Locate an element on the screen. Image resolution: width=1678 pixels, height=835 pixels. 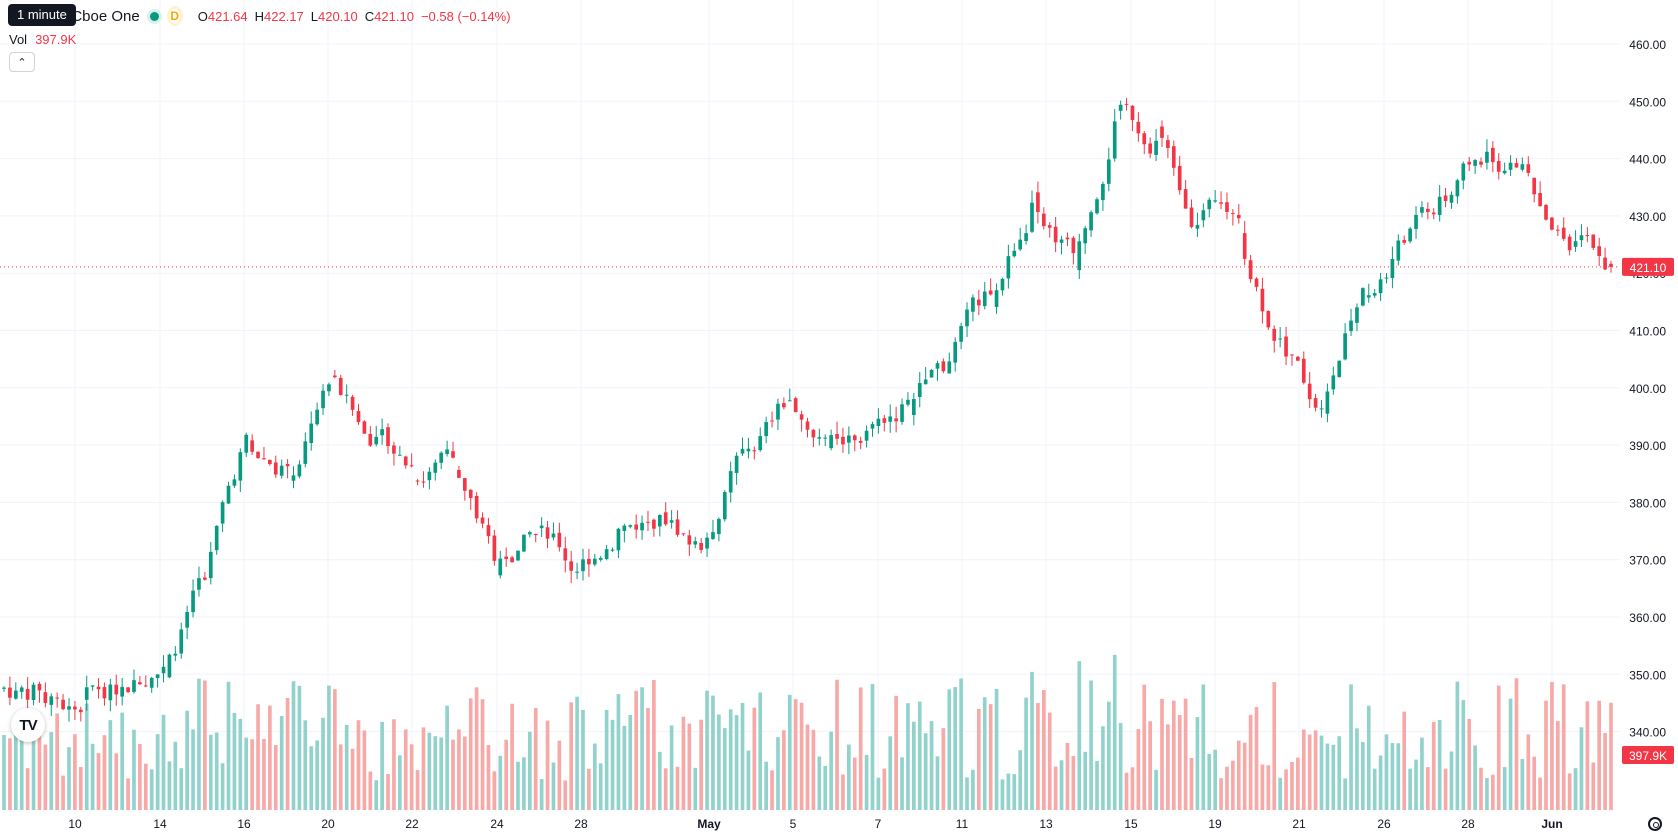
collapse-legend-button: ⌃ is located at coordinates (22, 62).